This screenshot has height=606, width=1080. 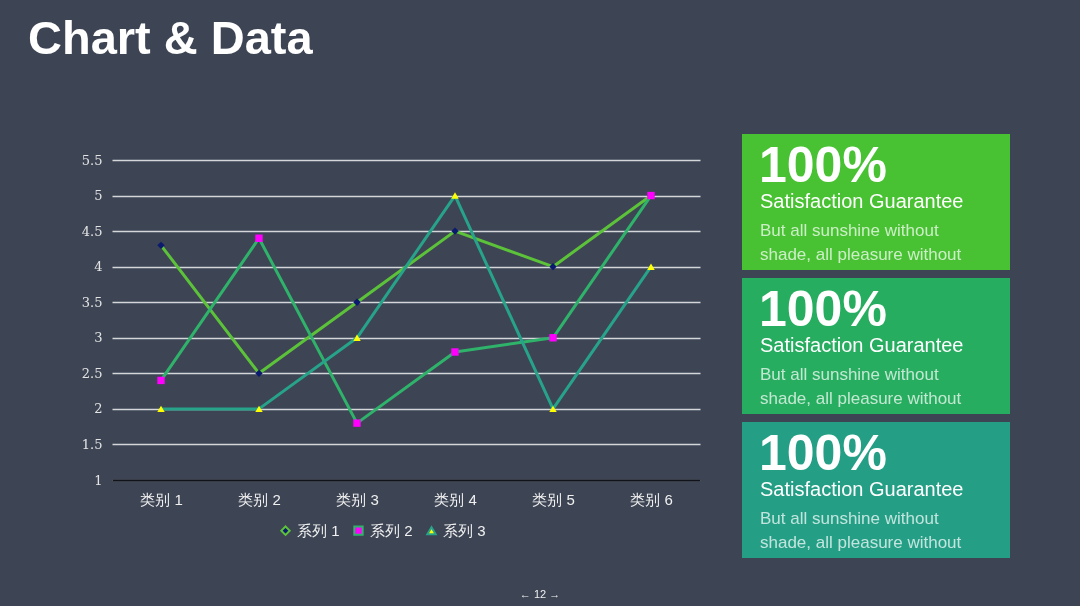 What do you see at coordinates (357, 499) in the screenshot?
I see `x-tick-label: 类别 3` at bounding box center [357, 499].